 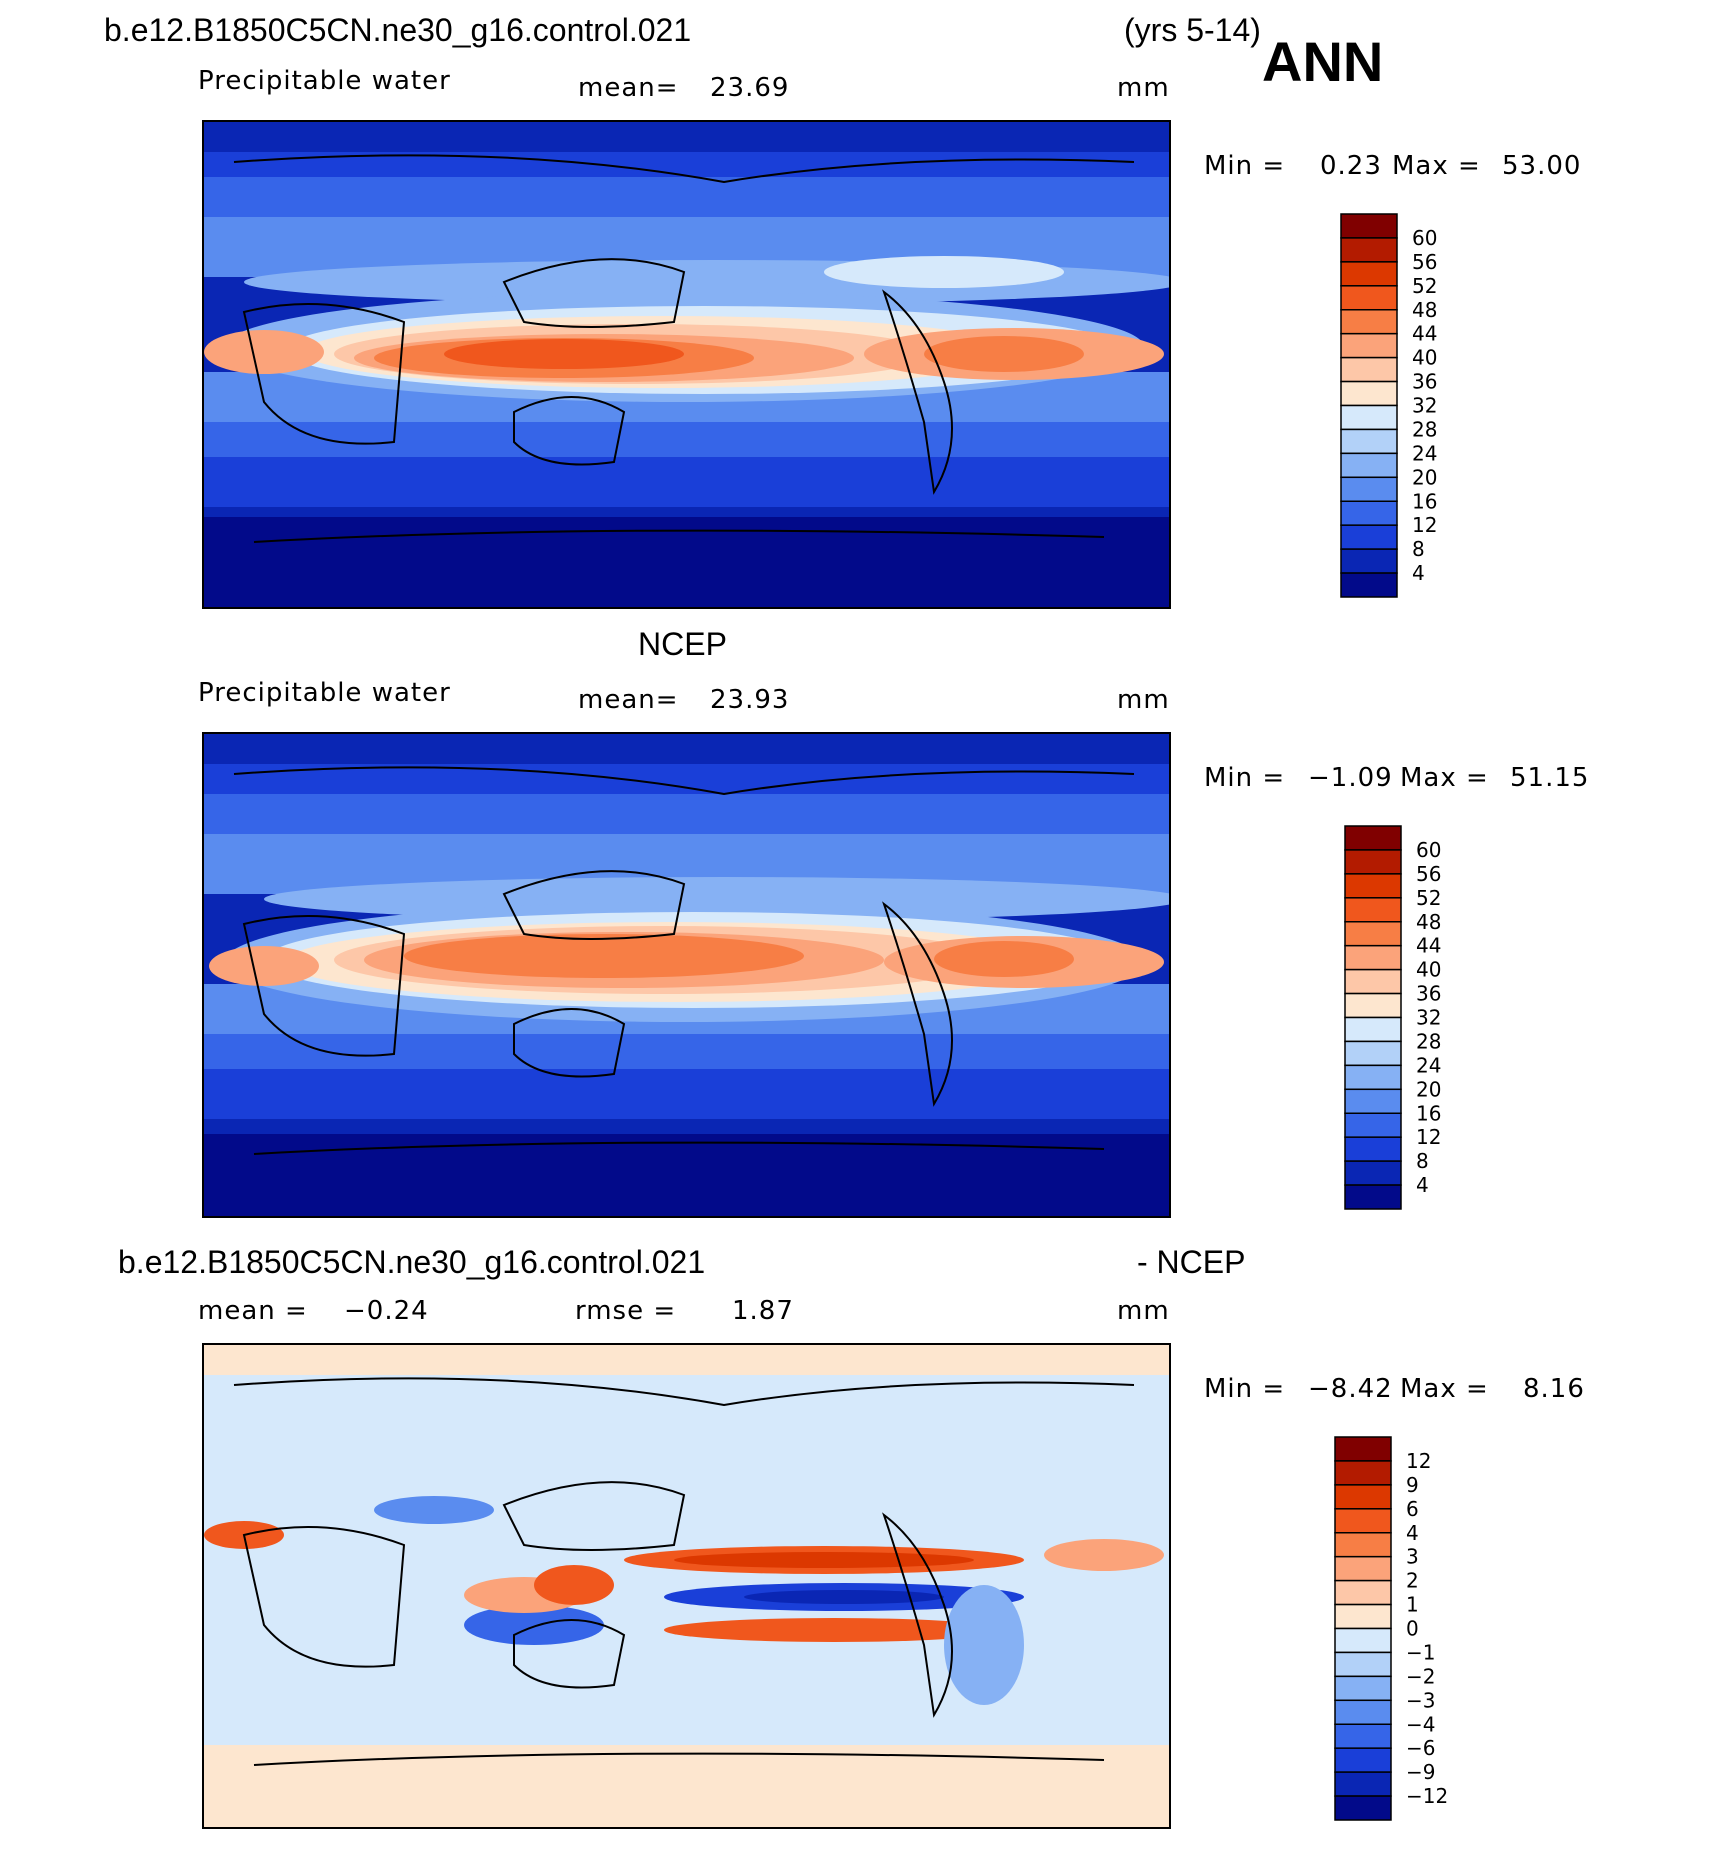 What do you see at coordinates (1143, 88) in the screenshot?
I see `panel1-units: mm` at bounding box center [1143, 88].